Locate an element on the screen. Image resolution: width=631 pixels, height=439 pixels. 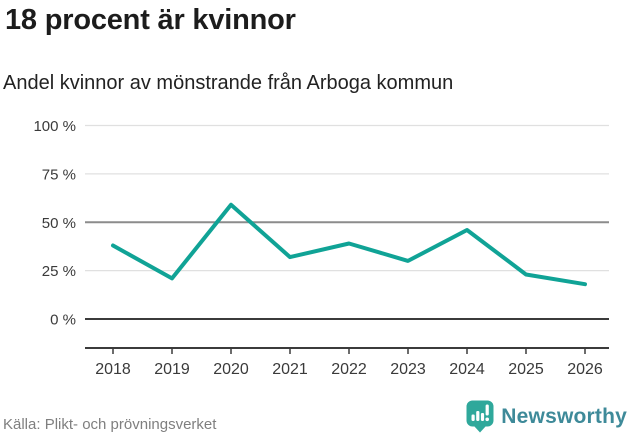
x-tick-label: 2018 is located at coordinates (113, 369).